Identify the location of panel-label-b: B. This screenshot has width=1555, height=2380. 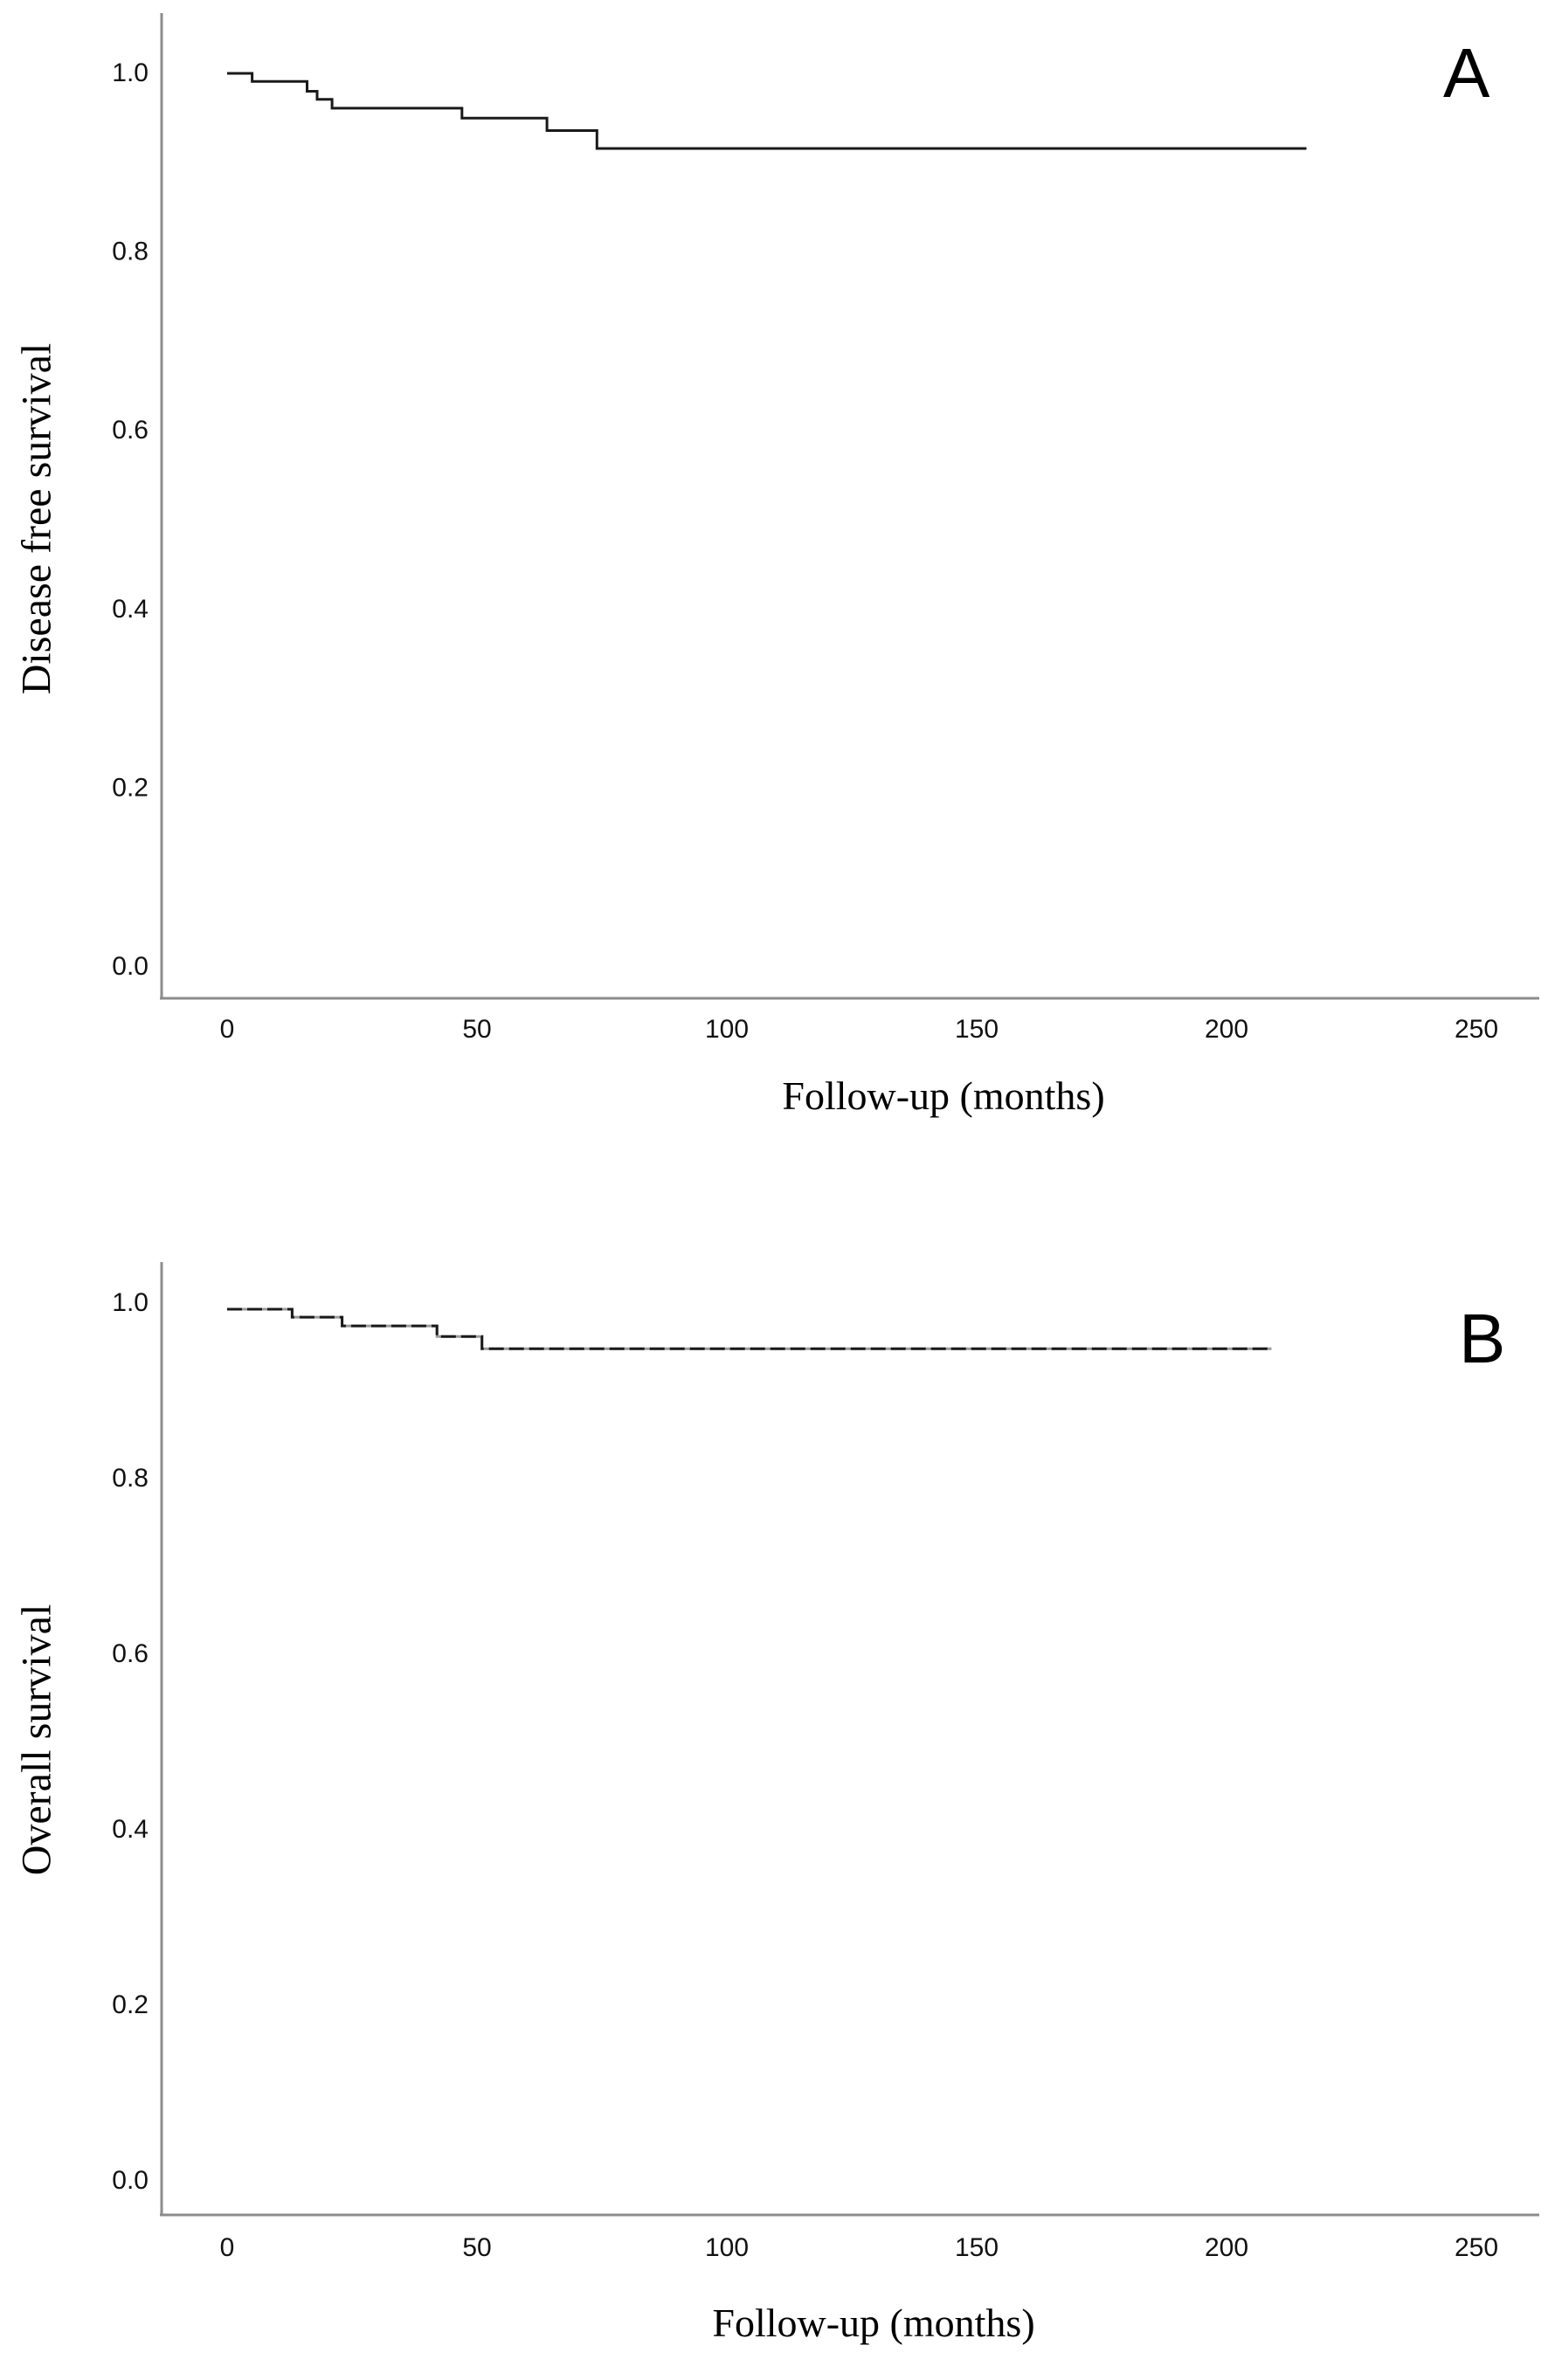
(1482, 1338).